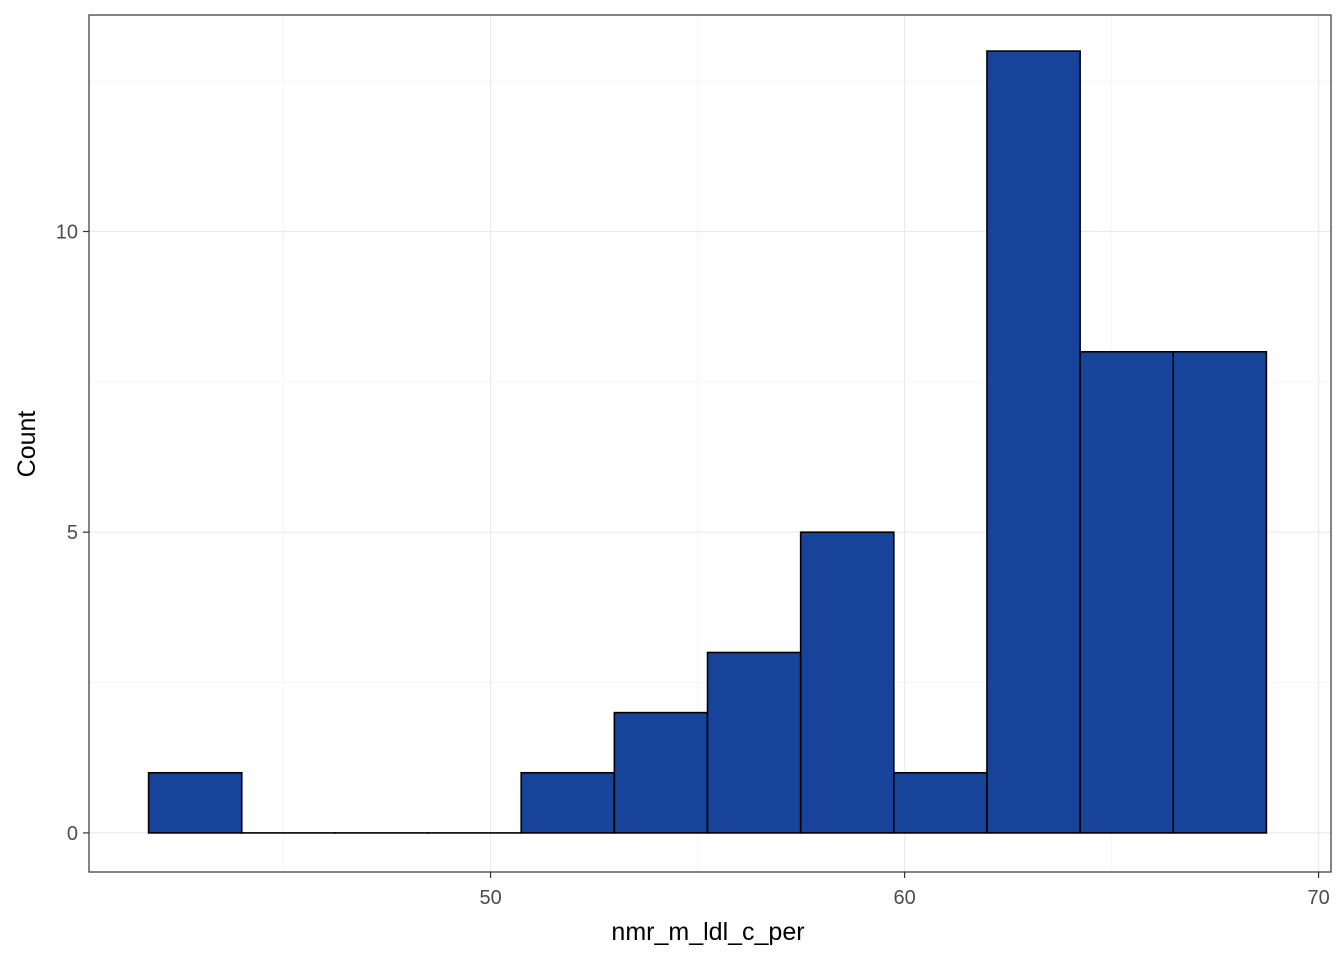 The image size is (1344, 960). Describe the element at coordinates (707, 932) in the screenshot. I see `x-axis-title: nmr_m_ldl_c_per` at that location.